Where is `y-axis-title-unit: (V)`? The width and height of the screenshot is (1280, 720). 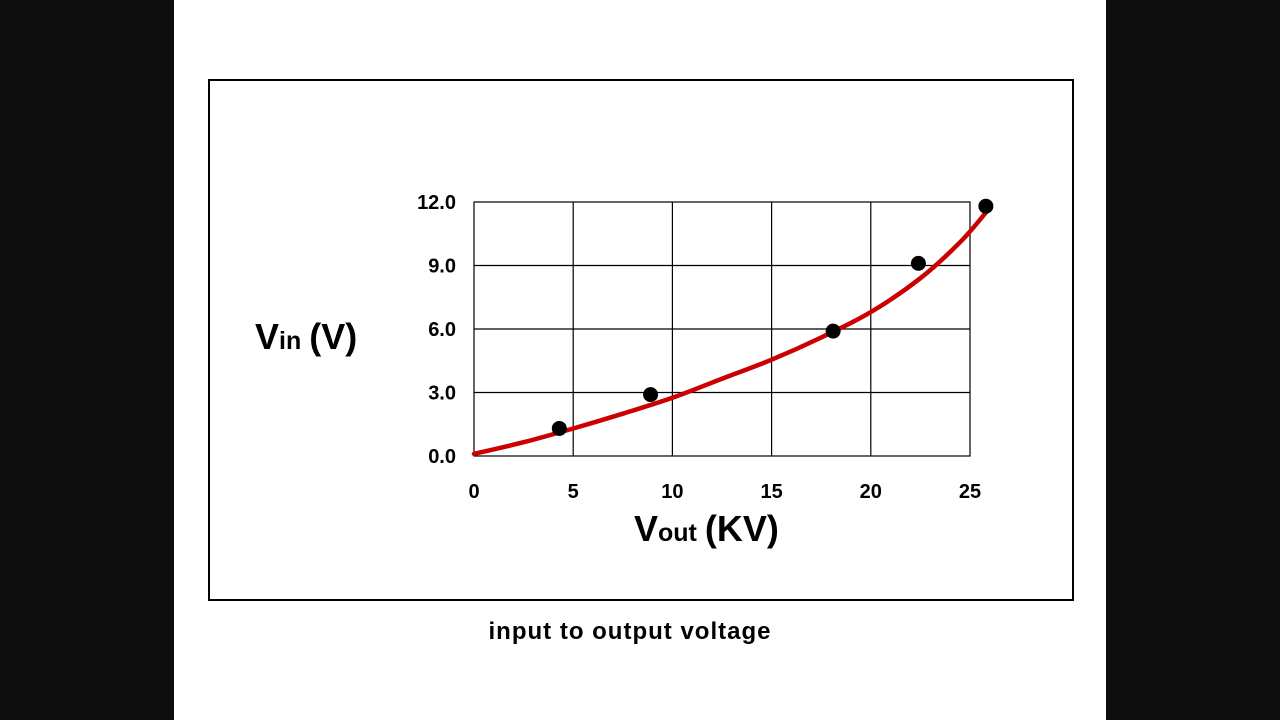
y-axis-title-unit: (V) is located at coordinates (333, 336).